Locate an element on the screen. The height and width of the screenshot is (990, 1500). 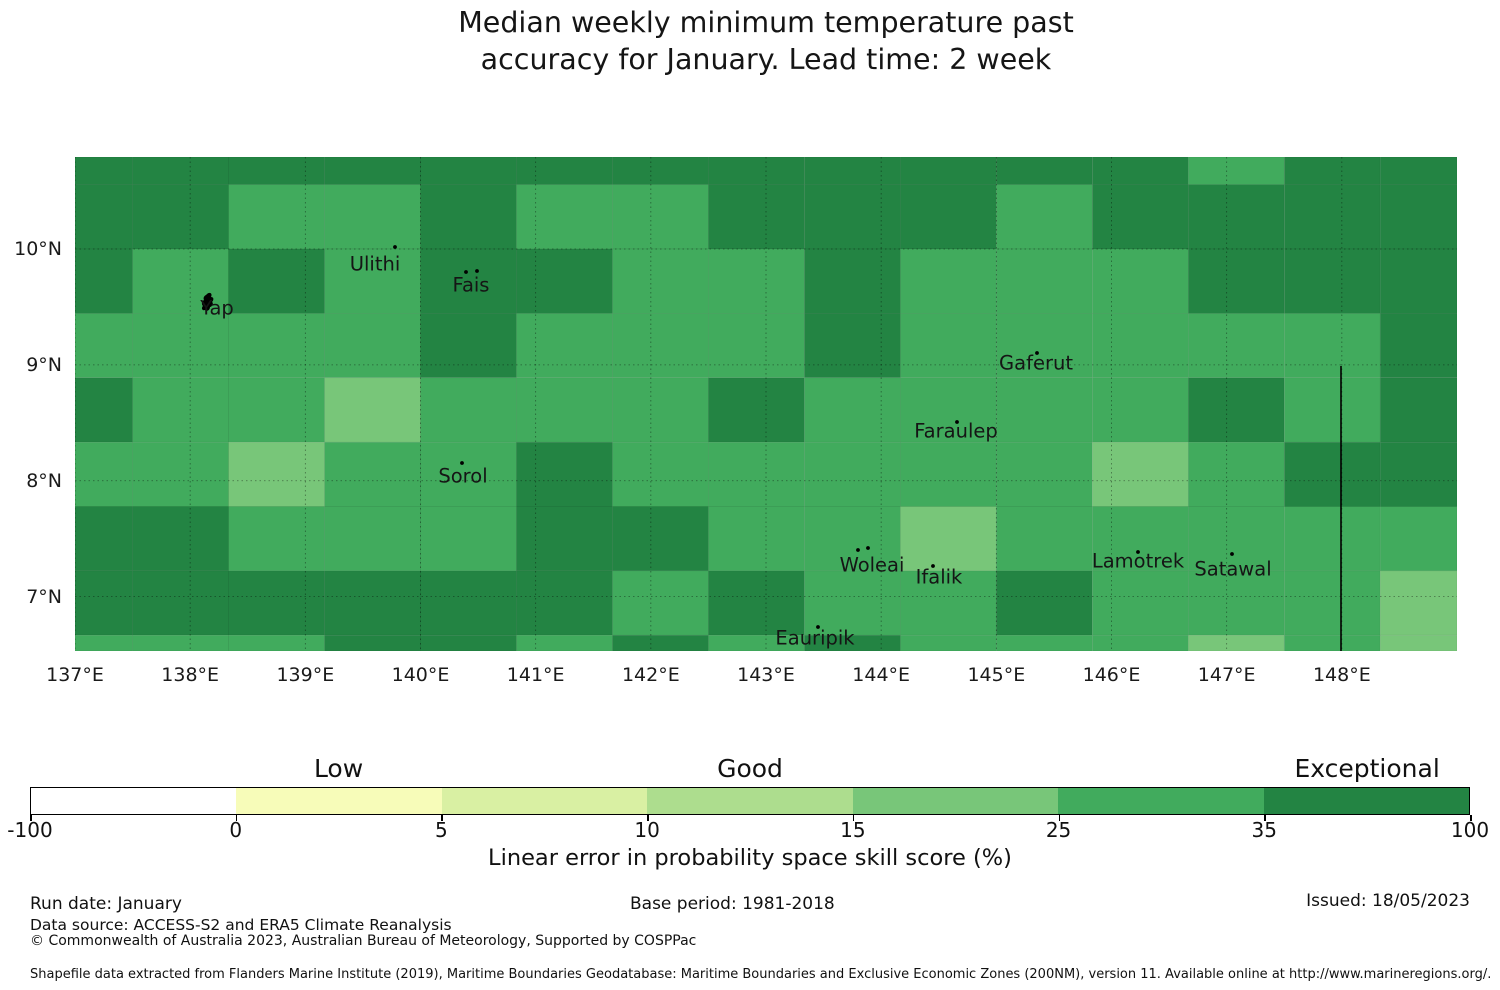
colorbar-tick-label: 35 is located at coordinates (1264, 830).